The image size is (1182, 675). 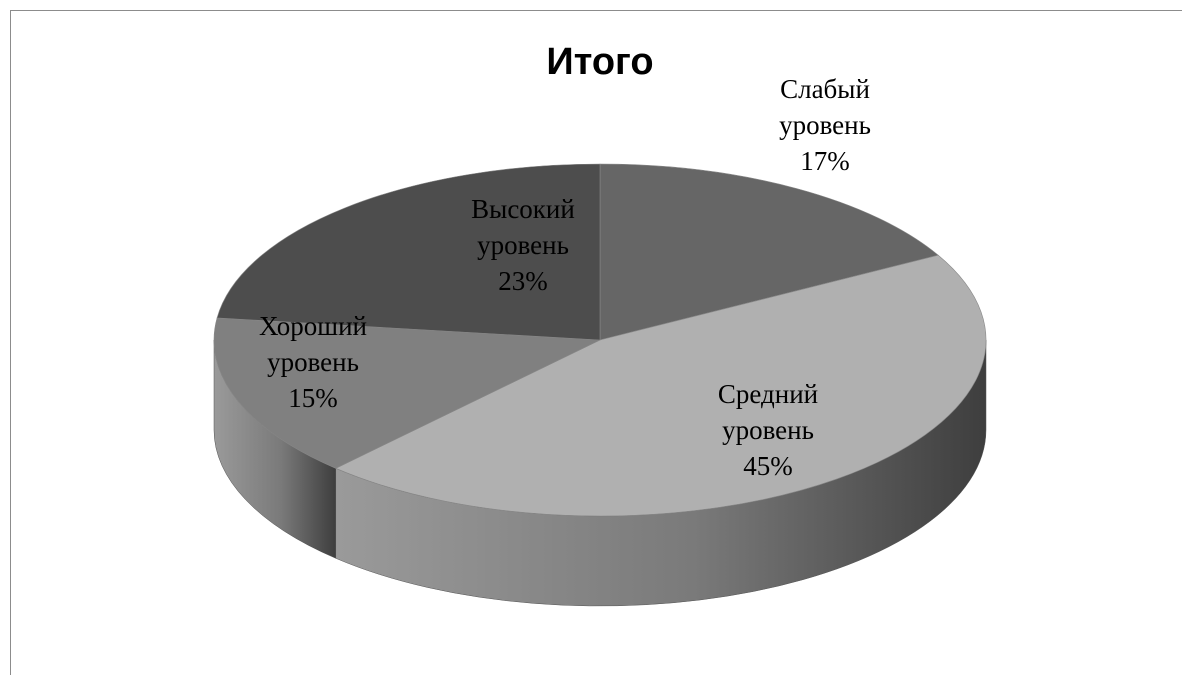 I want to click on label-value: 23%, so click(x=523, y=281).